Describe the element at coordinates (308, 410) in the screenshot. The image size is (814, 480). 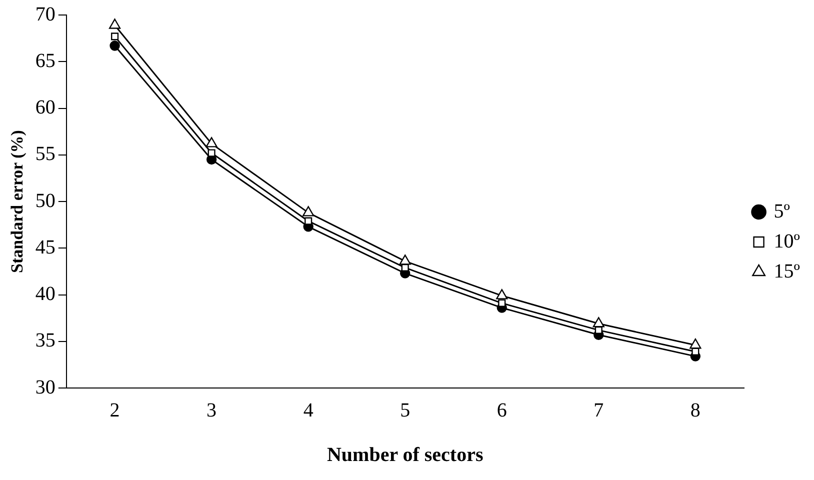
I see `x-tick-label: 4` at that location.